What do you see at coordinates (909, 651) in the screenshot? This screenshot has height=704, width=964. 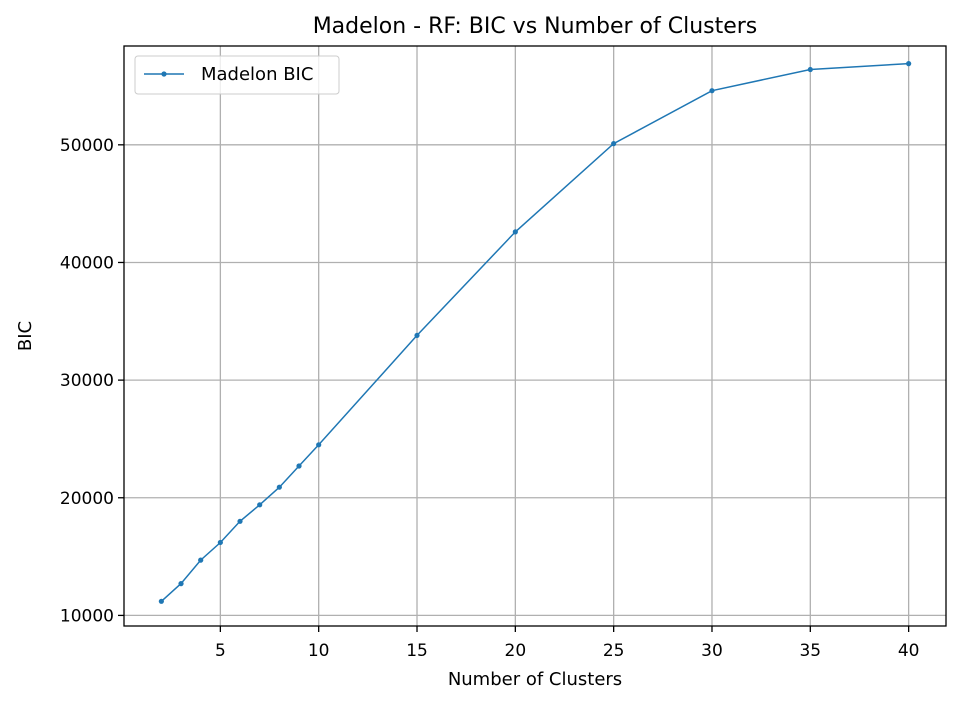 I see `x-tick-label: 40` at bounding box center [909, 651].